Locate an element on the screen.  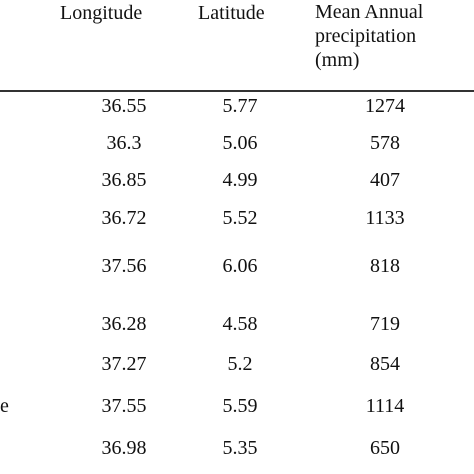
cell-longitude: 36.55 is located at coordinates (124, 106).